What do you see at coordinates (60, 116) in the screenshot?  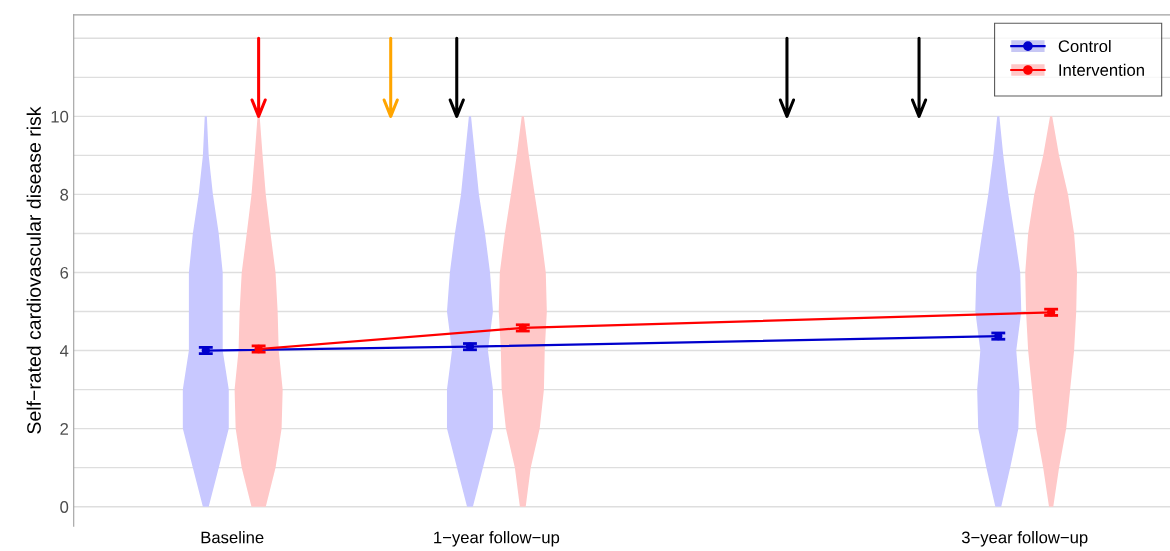 I see `y-tick-label: 10` at bounding box center [60, 116].